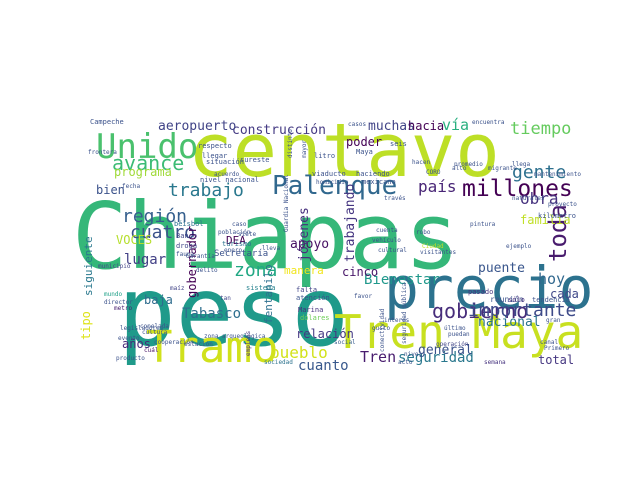 The height and width of the screenshot is (480, 640). What do you see at coordinates (200, 256) in the screenshot?
I see `word-garantía: Garantía` at bounding box center [200, 256].